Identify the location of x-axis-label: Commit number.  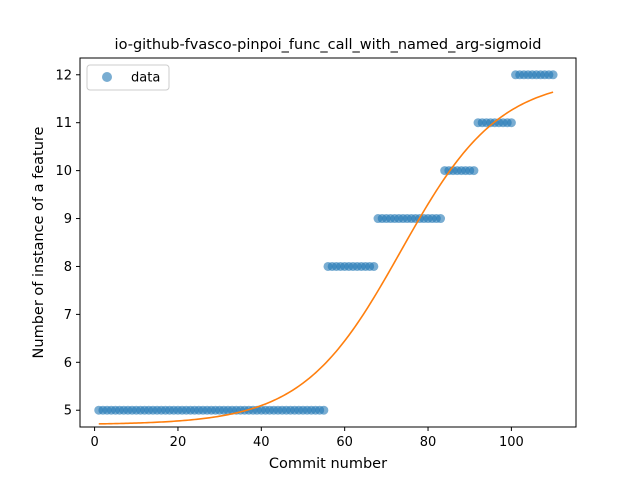
(328, 464).